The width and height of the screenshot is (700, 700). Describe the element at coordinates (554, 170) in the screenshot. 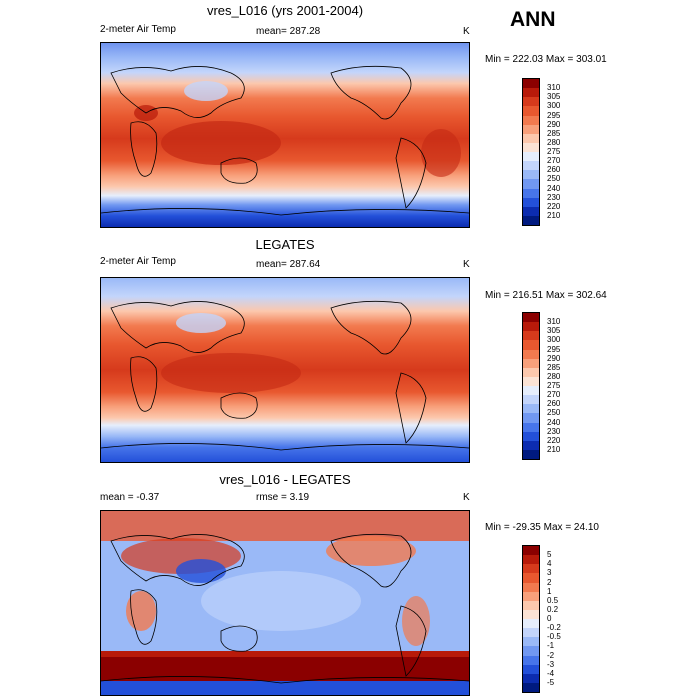

I see `colorbar-tick-label: 260` at that location.